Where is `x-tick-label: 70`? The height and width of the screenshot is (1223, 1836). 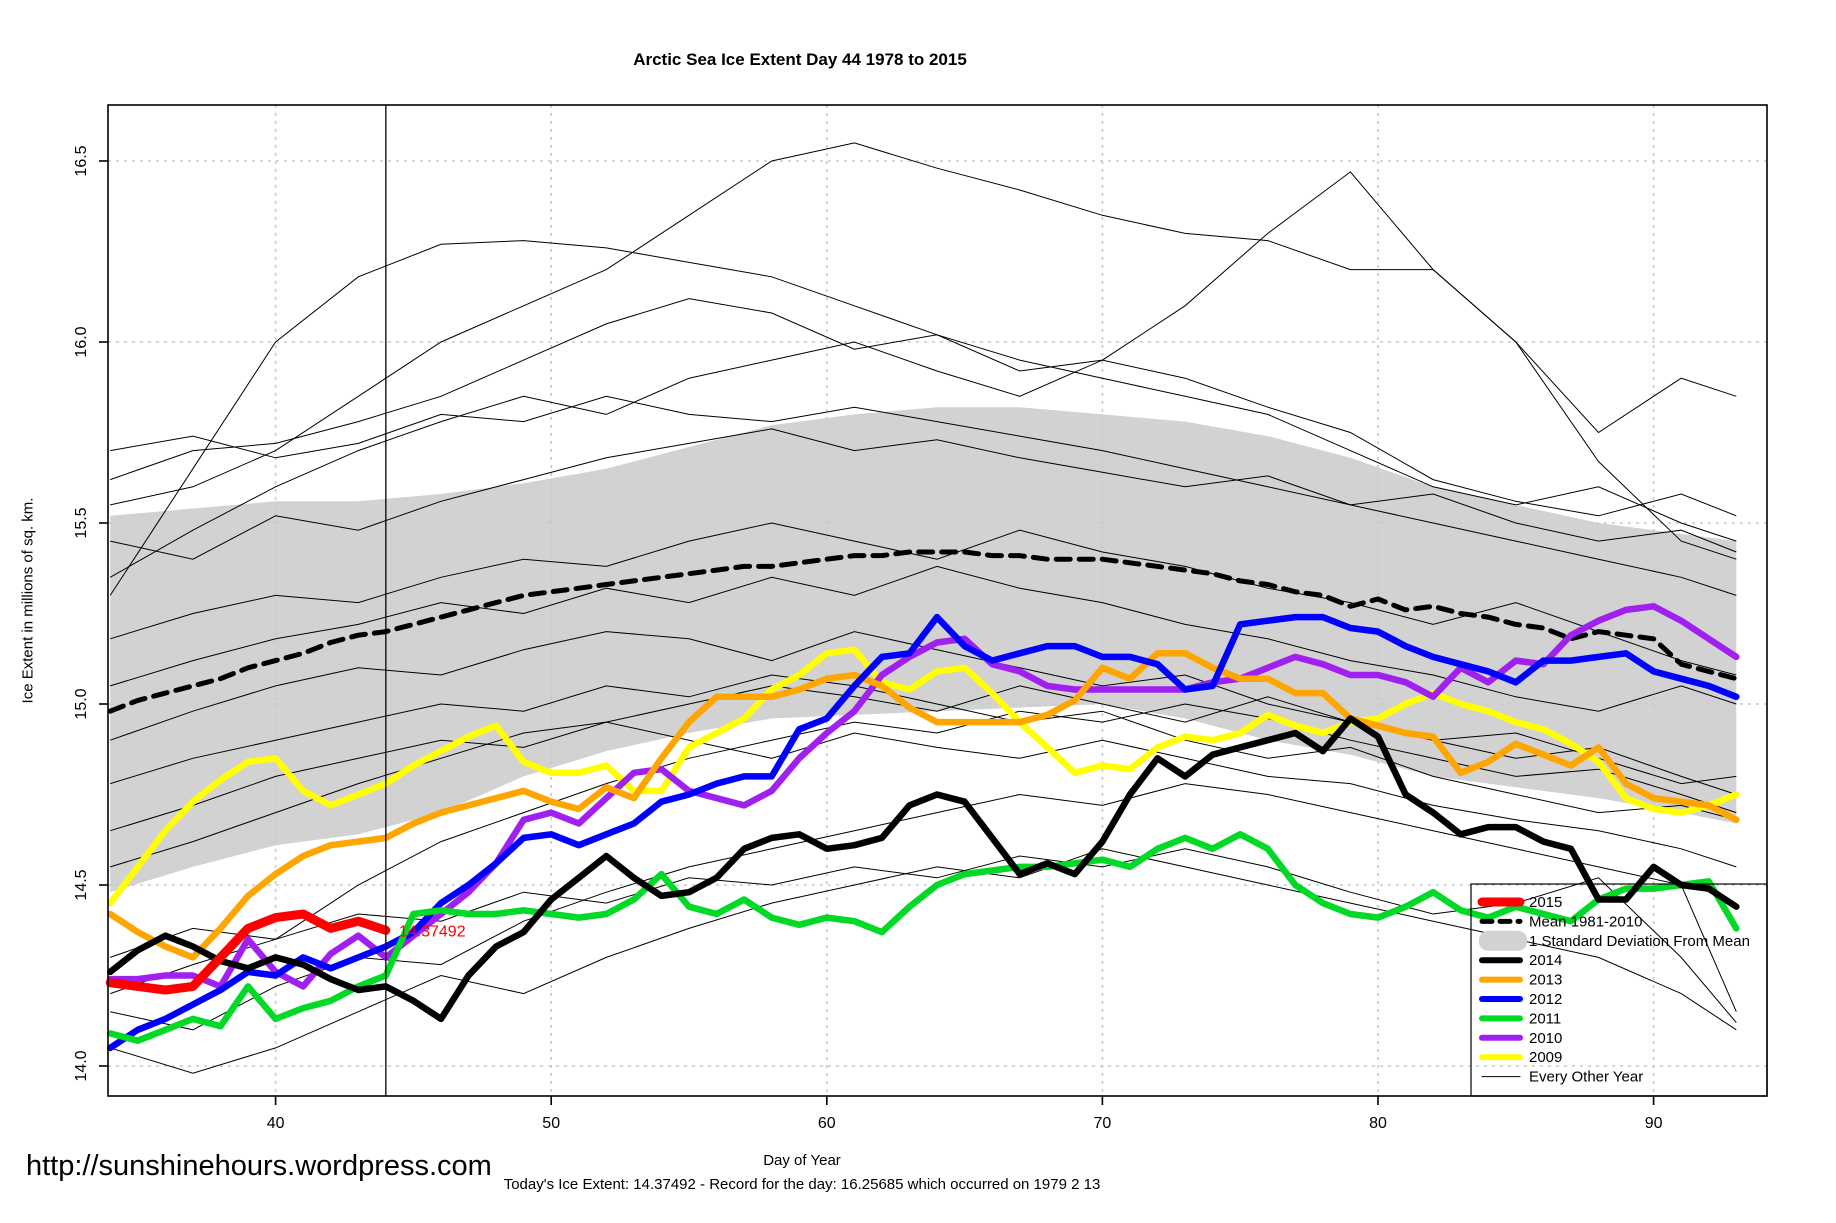
x-tick-label: 70 is located at coordinates (1103, 1123).